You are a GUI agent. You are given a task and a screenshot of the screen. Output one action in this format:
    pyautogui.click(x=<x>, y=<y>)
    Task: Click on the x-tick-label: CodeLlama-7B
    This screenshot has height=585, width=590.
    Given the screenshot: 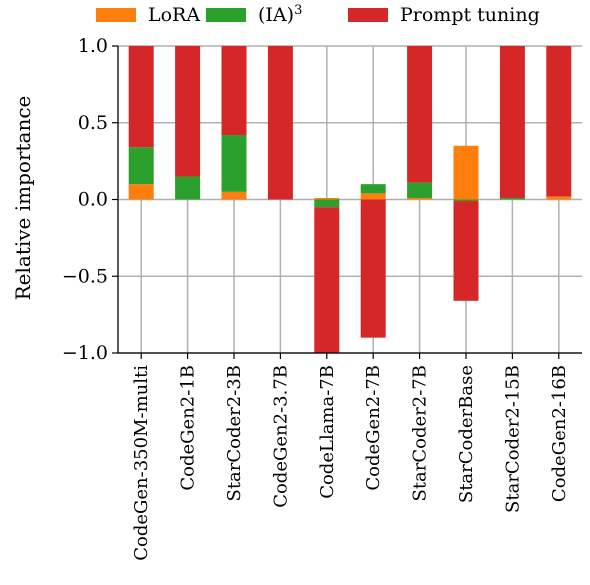 What is the action you would take?
    pyautogui.click(x=327, y=432)
    